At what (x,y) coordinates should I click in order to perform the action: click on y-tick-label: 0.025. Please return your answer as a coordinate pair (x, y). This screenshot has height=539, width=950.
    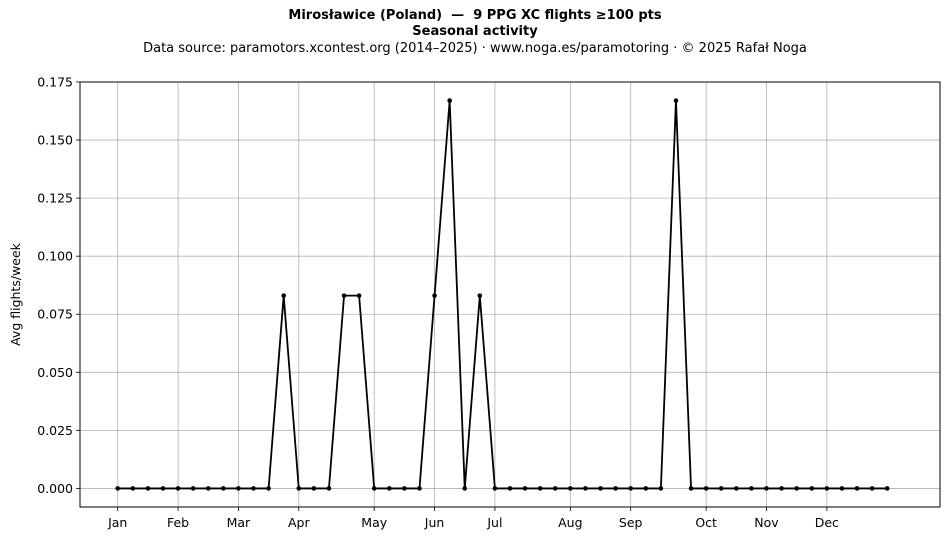
    Looking at the image, I should click on (55, 430).